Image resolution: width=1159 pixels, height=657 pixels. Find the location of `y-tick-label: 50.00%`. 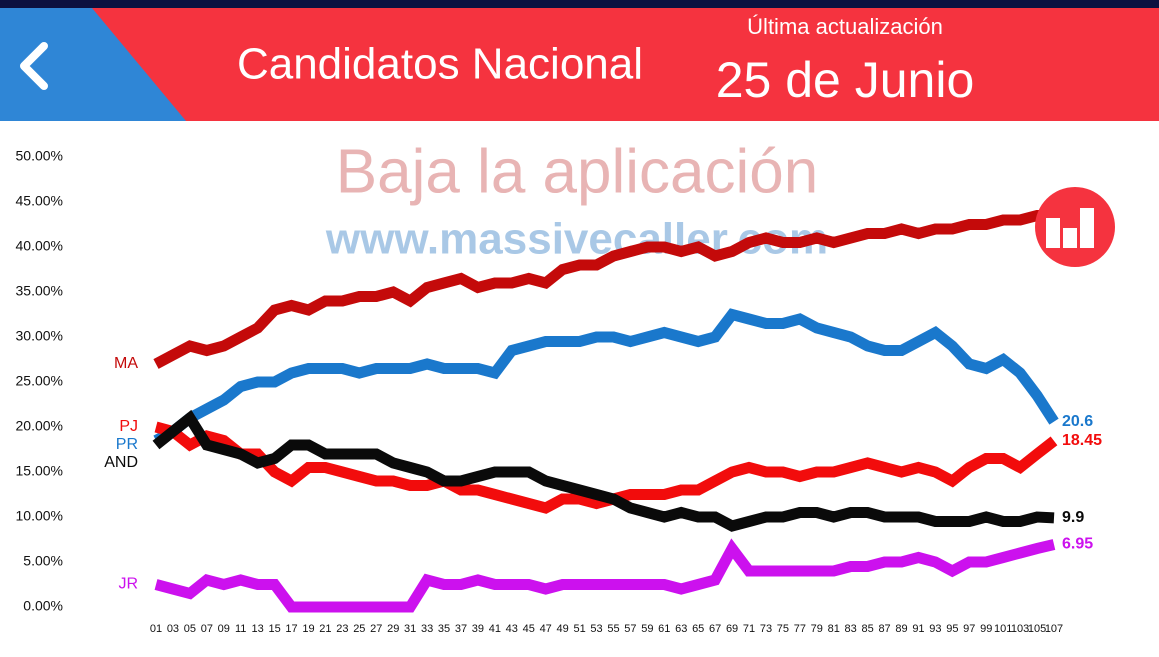

y-tick-label: 50.00% is located at coordinates (39, 156).